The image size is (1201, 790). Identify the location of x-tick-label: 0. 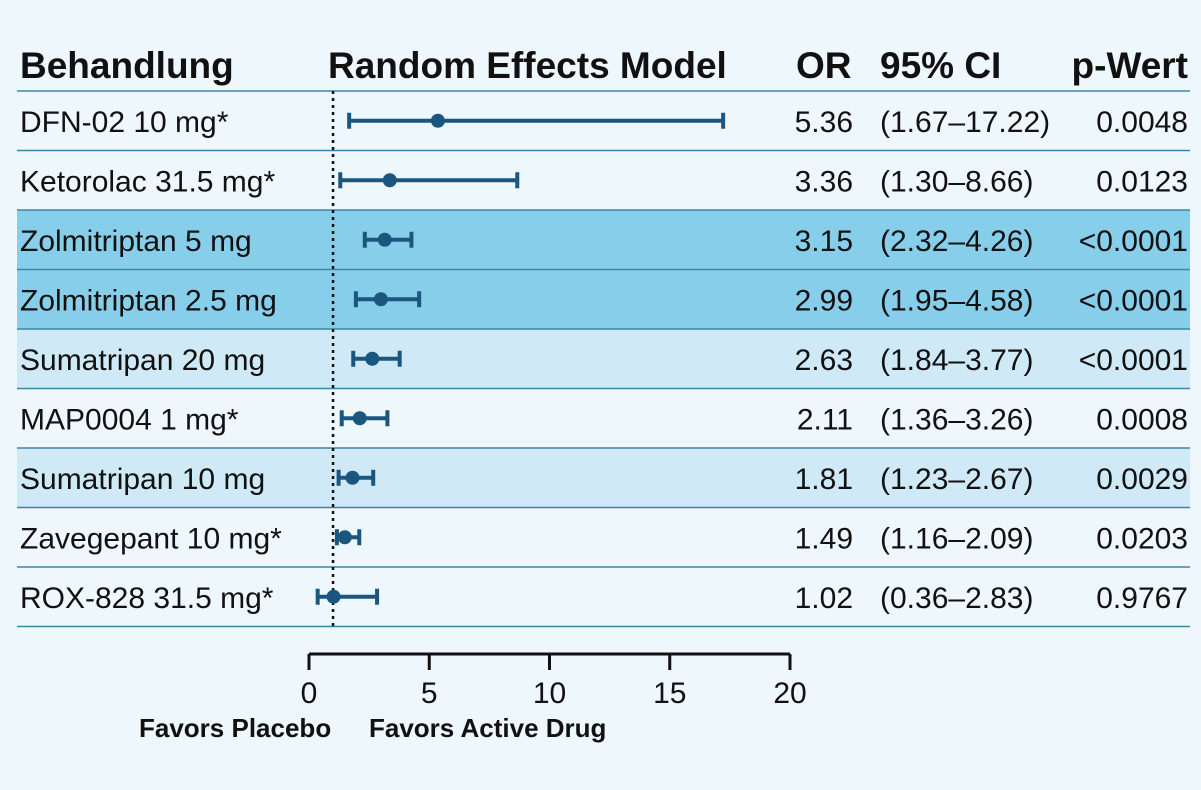
(309, 693).